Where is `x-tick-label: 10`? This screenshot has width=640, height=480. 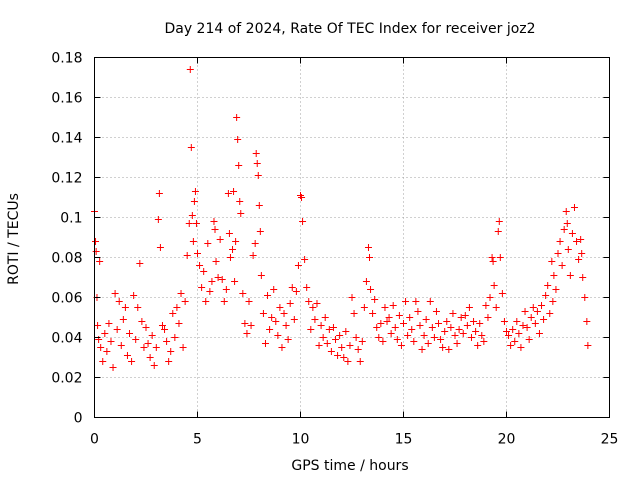
x-tick-label: 10 is located at coordinates (301, 440).